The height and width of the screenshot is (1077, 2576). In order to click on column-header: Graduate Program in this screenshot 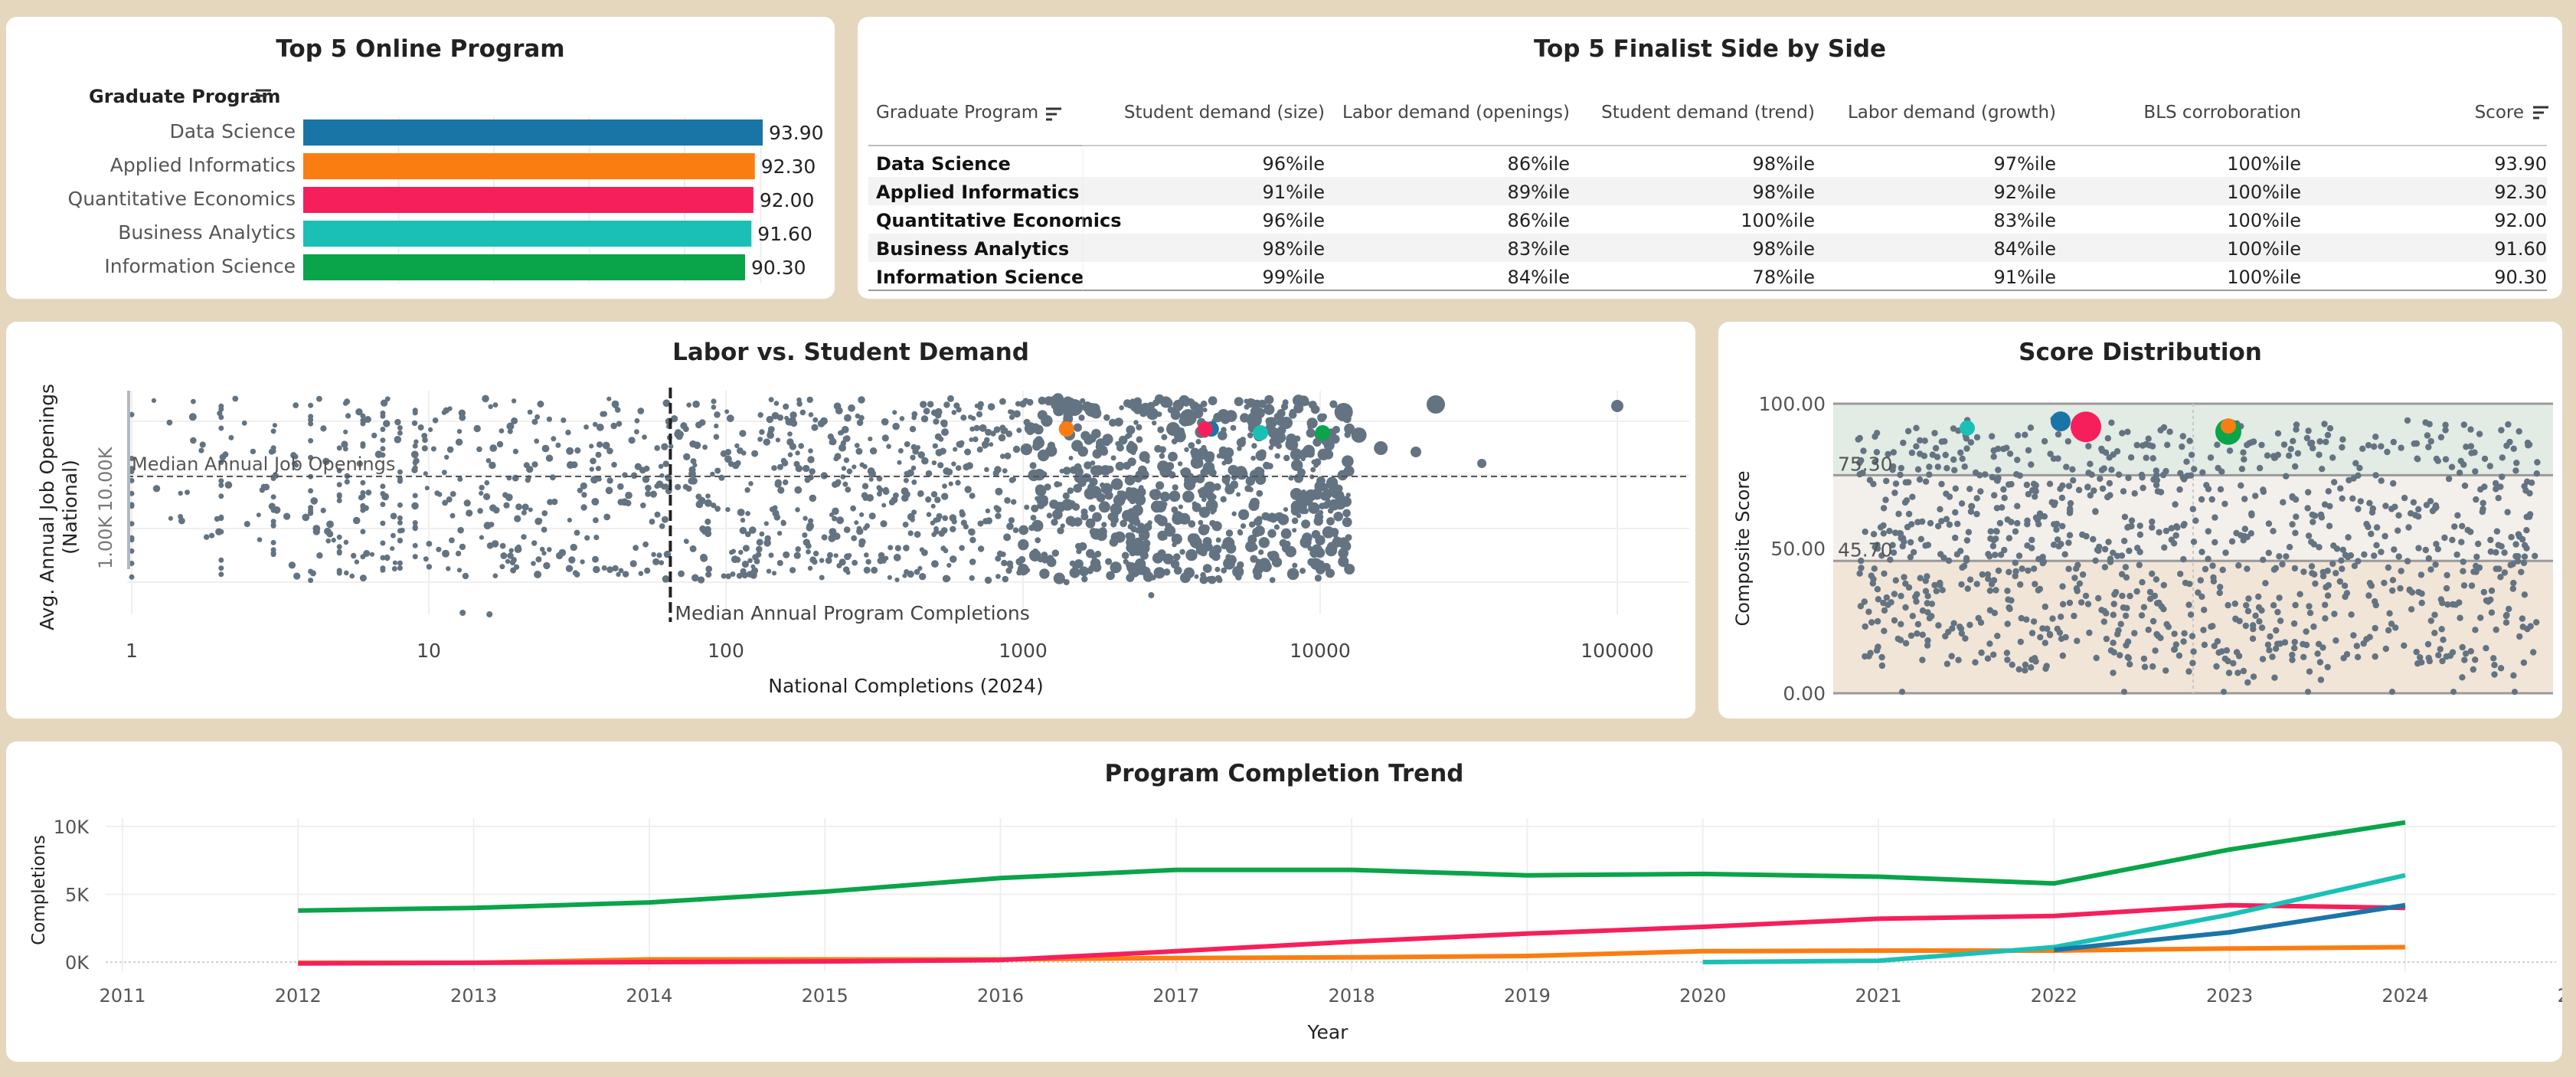, I will do `click(957, 113)`.